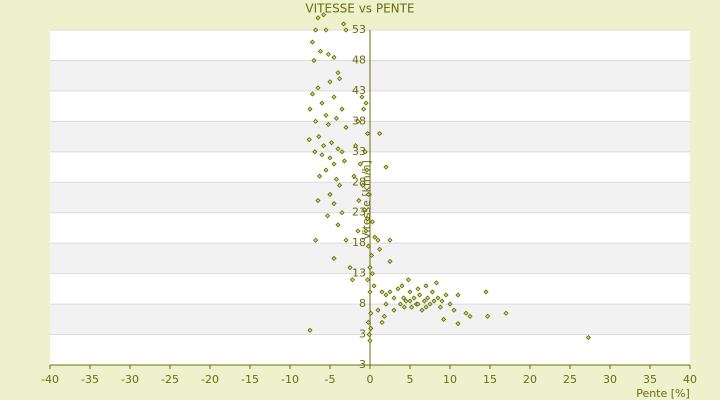 Image resolution: width=720 pixels, height=400 pixels. Describe the element at coordinates (610, 379) in the screenshot. I see `x-tick-label: 30` at that location.